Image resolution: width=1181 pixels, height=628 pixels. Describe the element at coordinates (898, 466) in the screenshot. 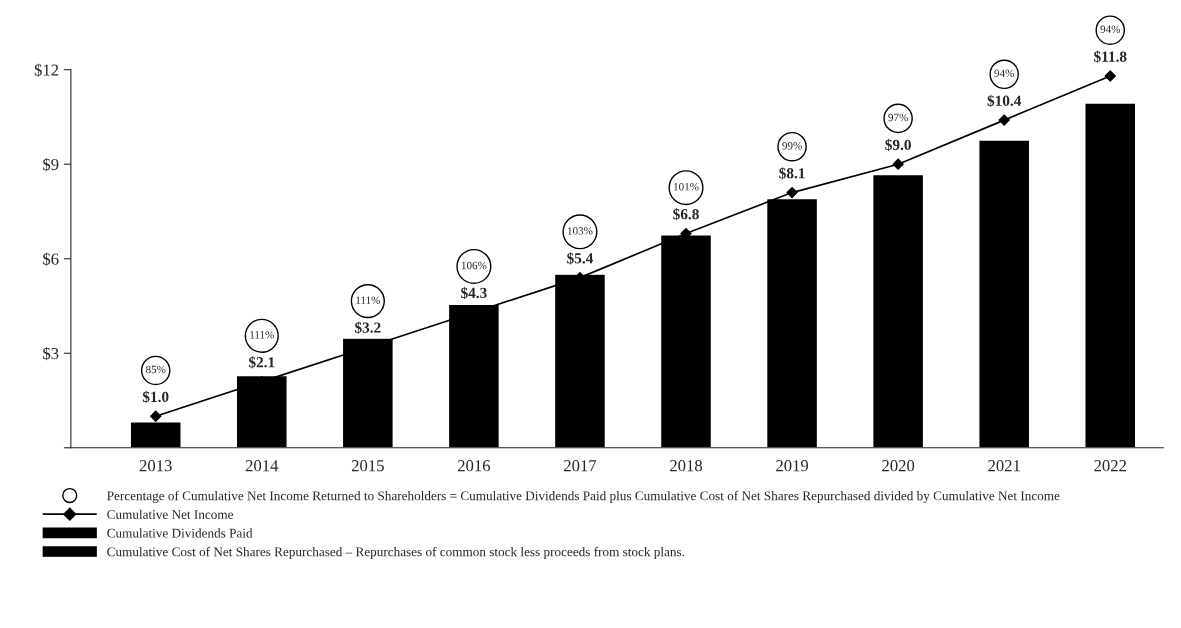

I see `x-tick-label: 2020` at that location.